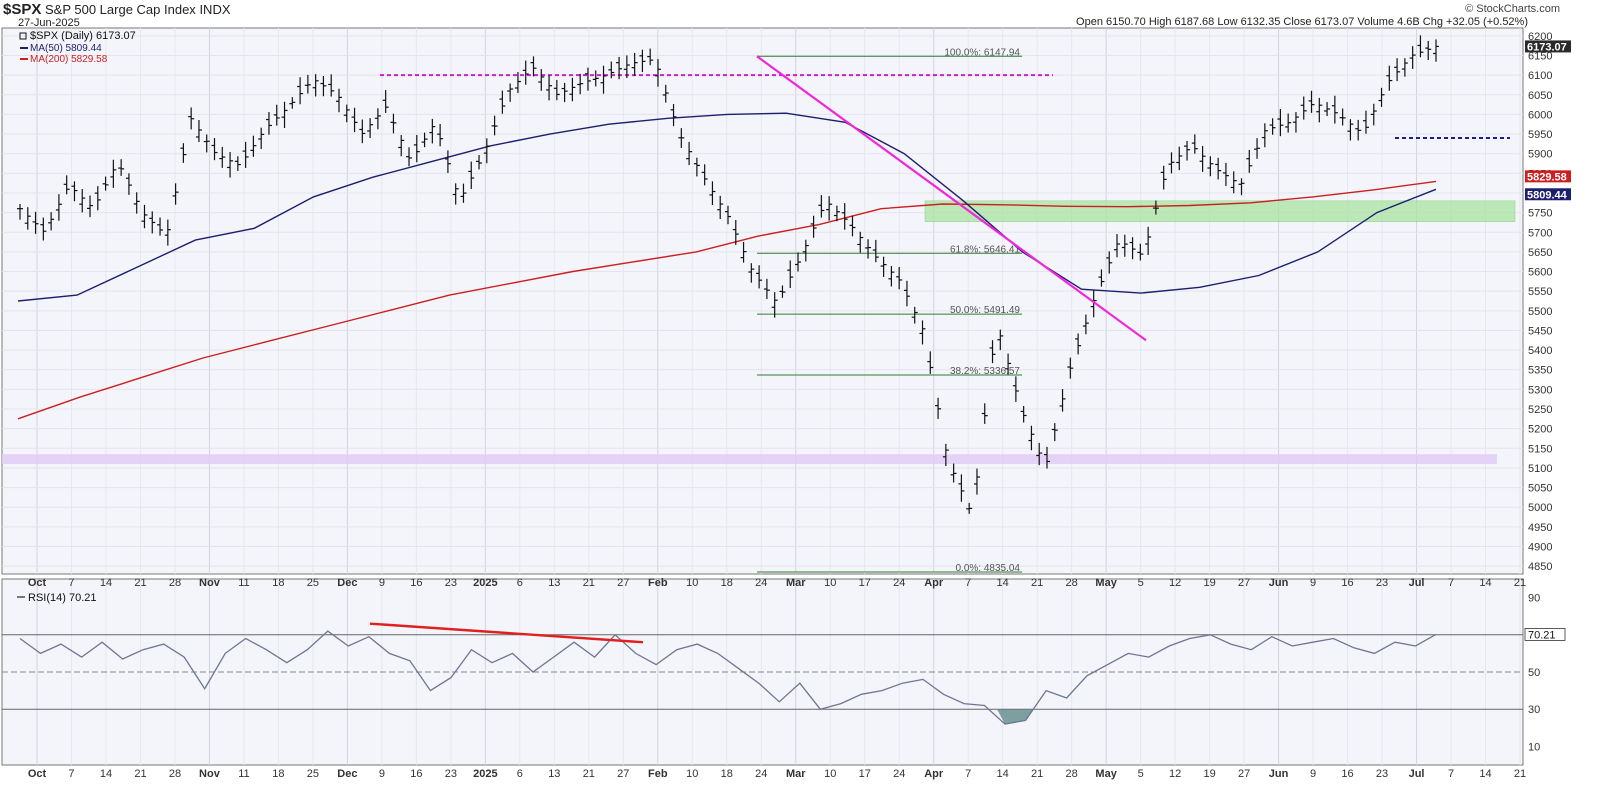 The height and width of the screenshot is (800, 1600). I want to click on legend-ma200: MA(200) 5829.58, so click(69, 59).